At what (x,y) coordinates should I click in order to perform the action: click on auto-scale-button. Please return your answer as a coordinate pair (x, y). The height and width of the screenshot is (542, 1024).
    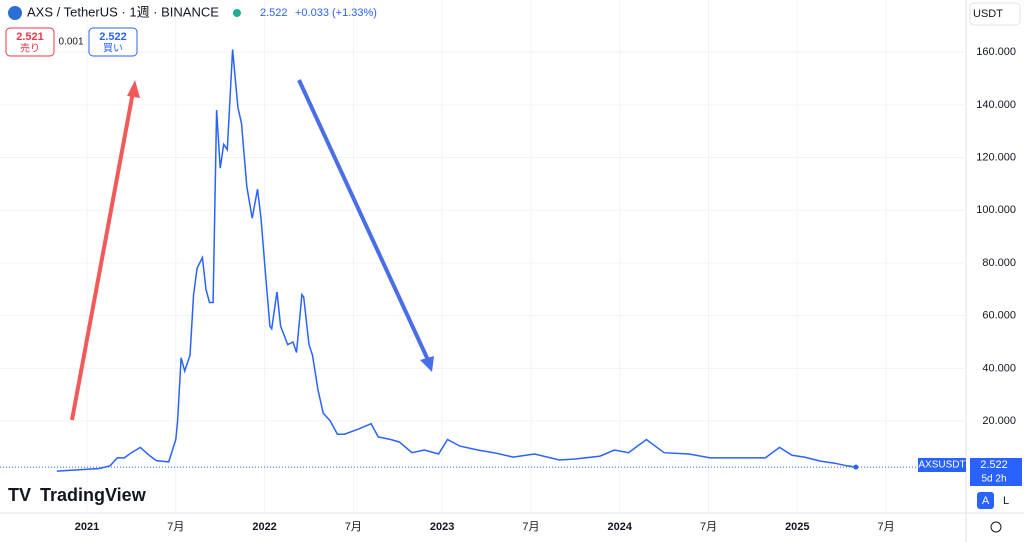
    Looking at the image, I should click on (985, 500).